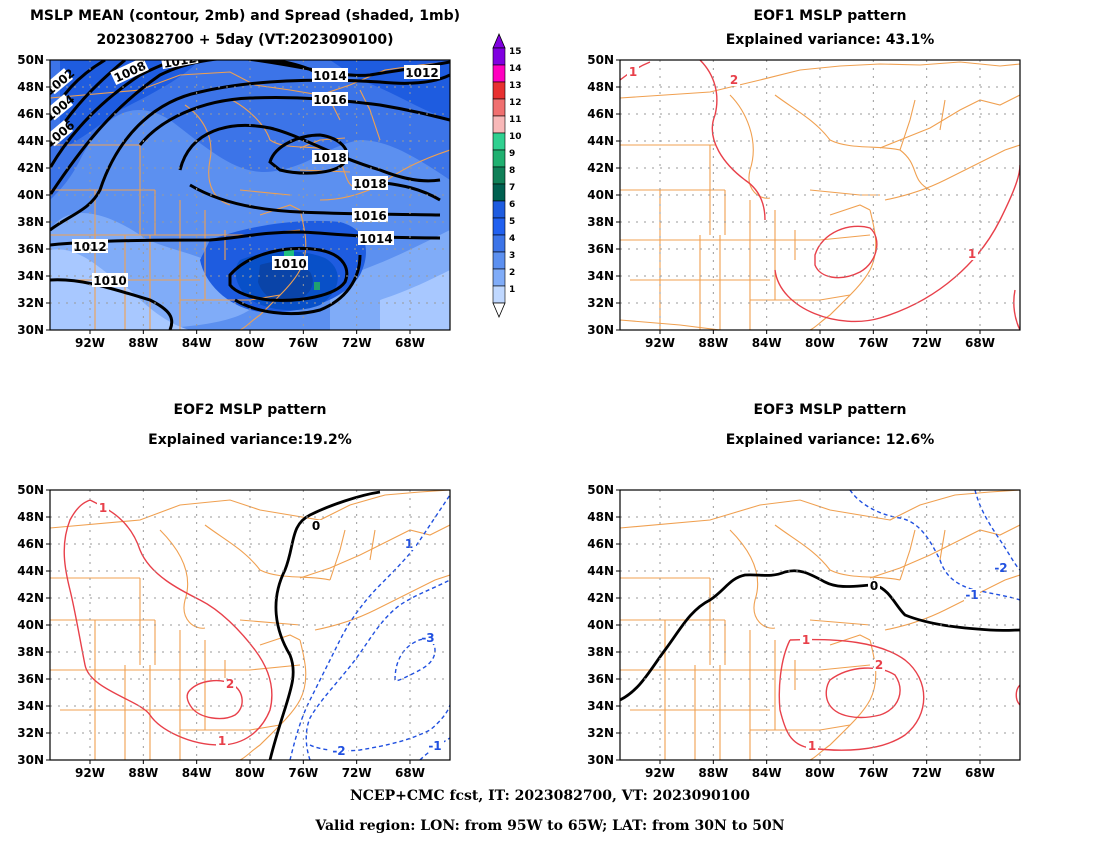 The height and width of the screenshot is (850, 1100). Describe the element at coordinates (250, 440) in the screenshot. I see `eof2-panel-subtitle: Explained variance:19.2%` at that location.